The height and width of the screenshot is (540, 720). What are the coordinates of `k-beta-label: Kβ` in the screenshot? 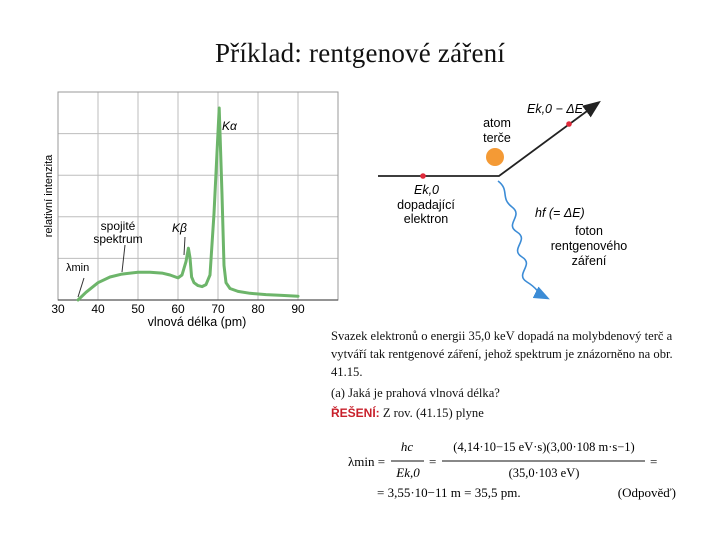 It's located at (179, 228).